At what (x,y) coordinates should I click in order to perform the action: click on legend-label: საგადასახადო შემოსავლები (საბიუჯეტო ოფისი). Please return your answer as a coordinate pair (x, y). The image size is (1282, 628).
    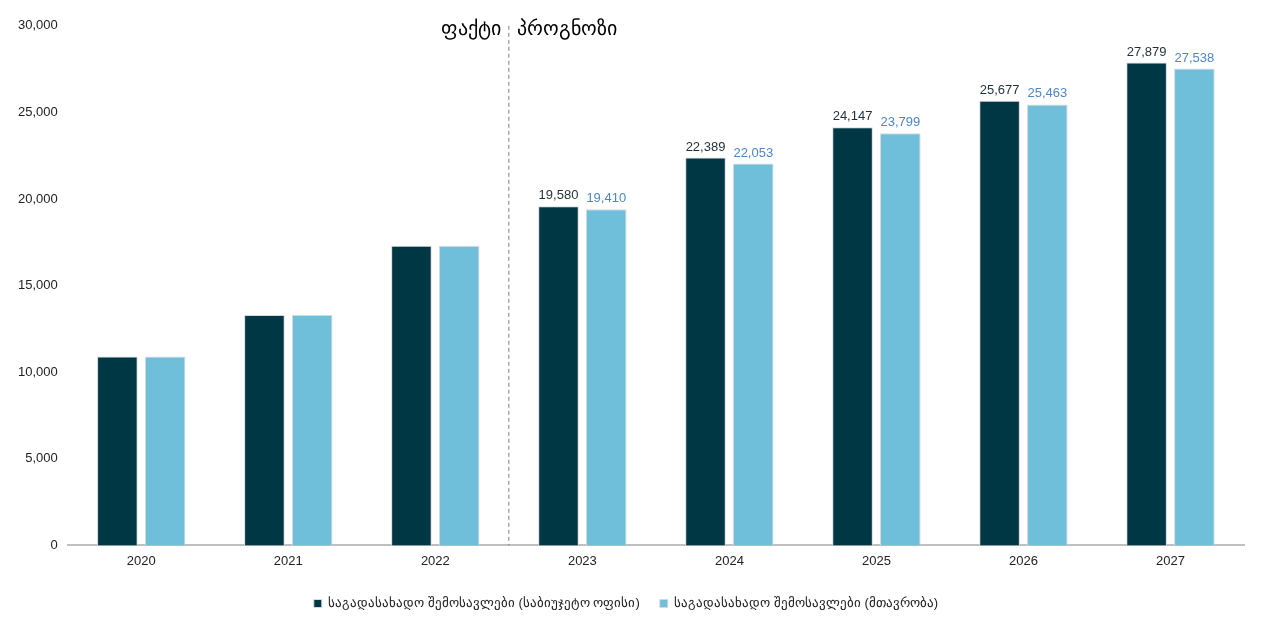
    Looking at the image, I should click on (484, 603).